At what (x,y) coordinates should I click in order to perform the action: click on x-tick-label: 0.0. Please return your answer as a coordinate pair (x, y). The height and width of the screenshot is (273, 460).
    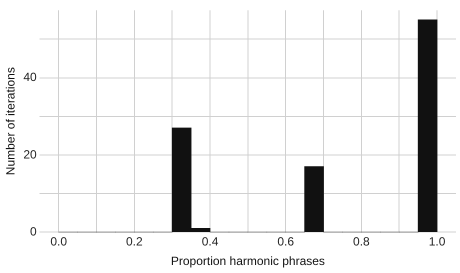
    Looking at the image, I should click on (59, 241).